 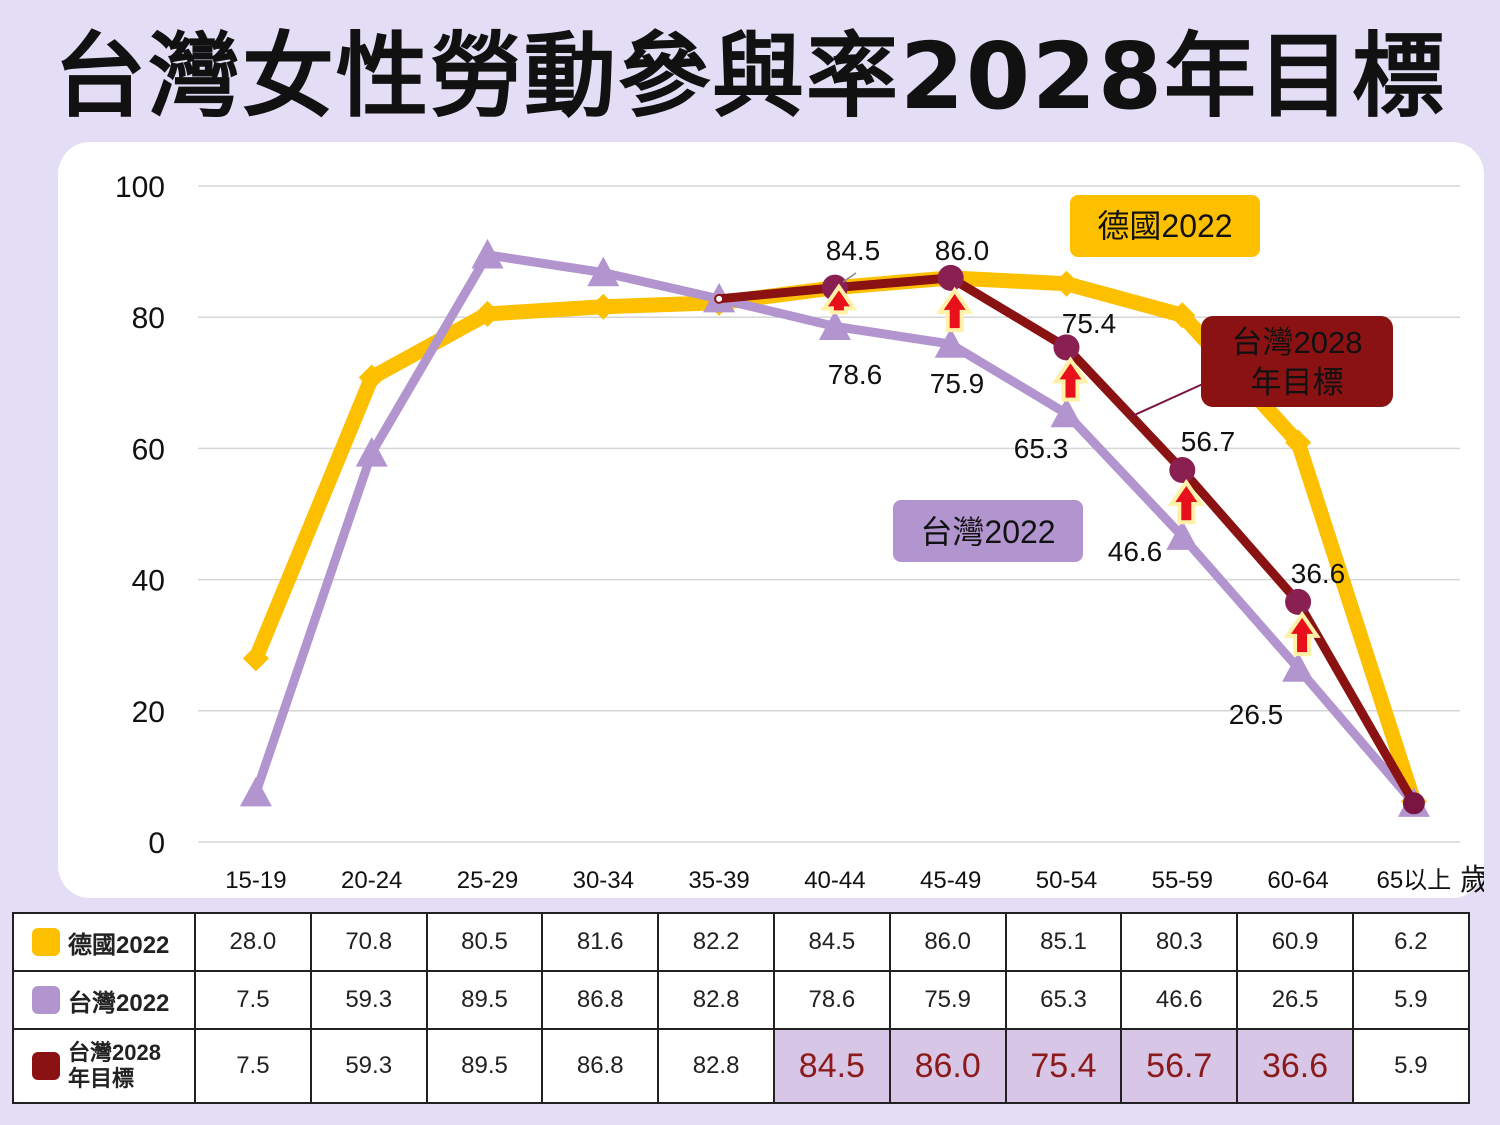 I want to click on table-cell: 46.6, so click(x=1179, y=1000).